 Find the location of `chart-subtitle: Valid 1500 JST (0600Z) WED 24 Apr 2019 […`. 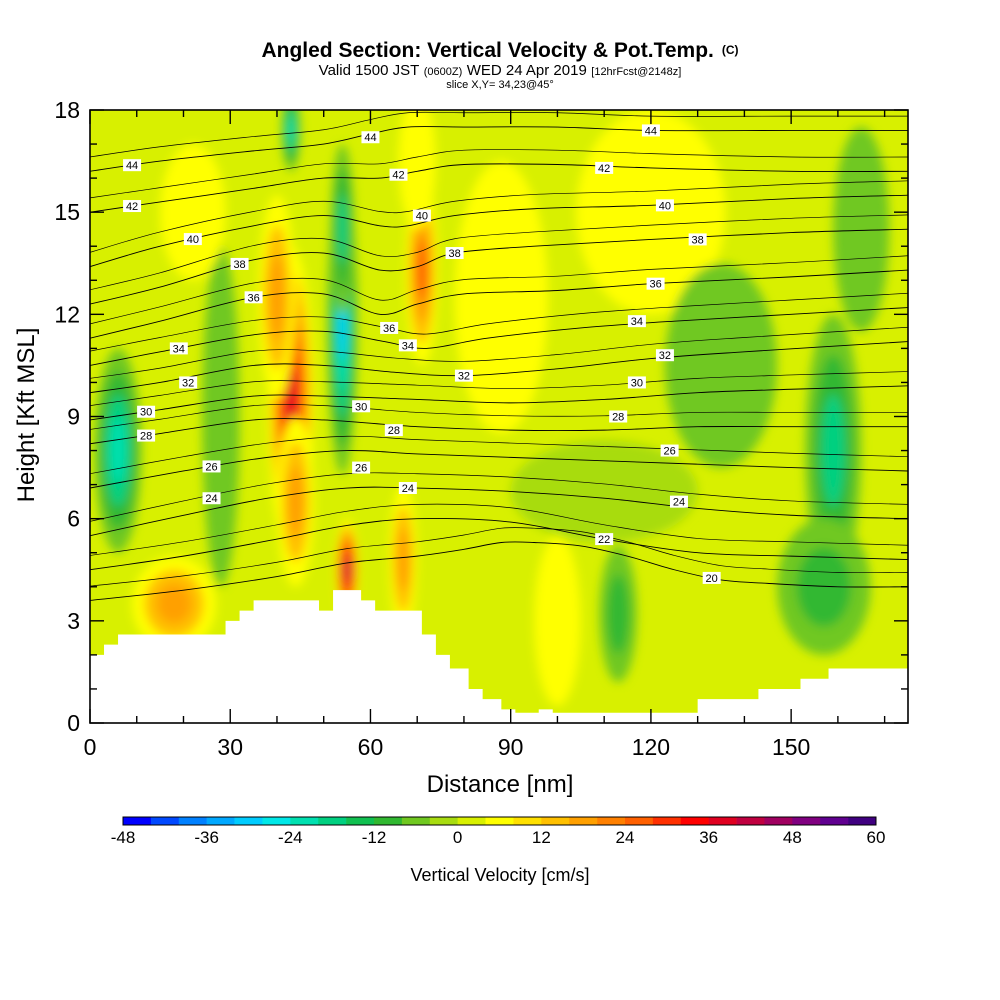

chart-subtitle: Valid 1500 JST (0600Z) WED 24 Apr 2019 [… is located at coordinates (500, 70).